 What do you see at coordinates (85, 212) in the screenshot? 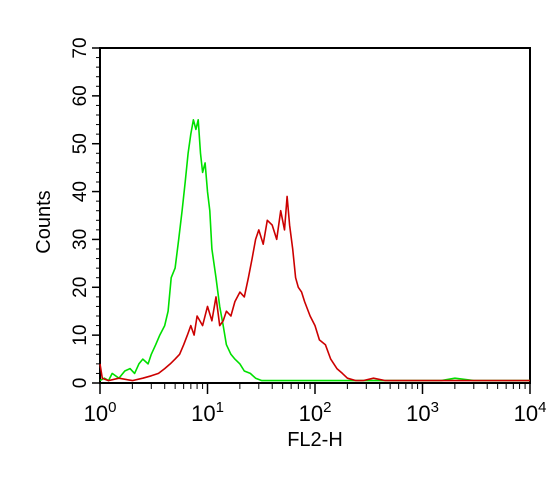
I see `y-axis: 0 10 20 30 40 50 60 70` at bounding box center [85, 212].